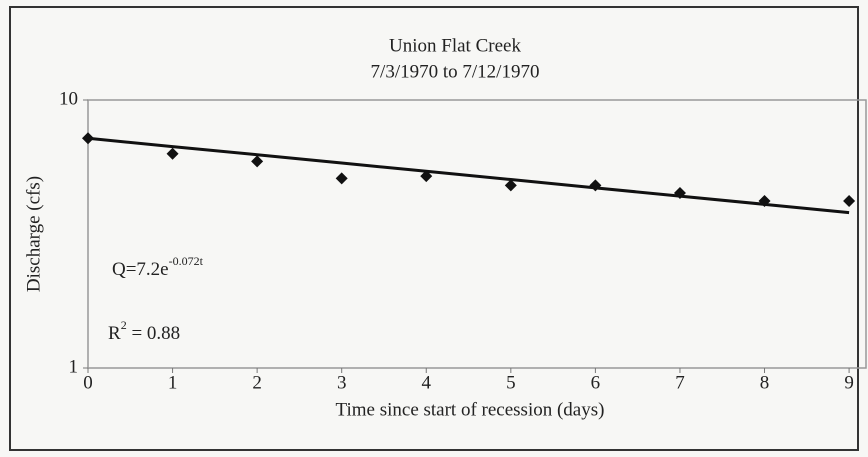 This screenshot has width=868, height=457. What do you see at coordinates (88, 382) in the screenshot?
I see `x-tick-label: 0` at bounding box center [88, 382].